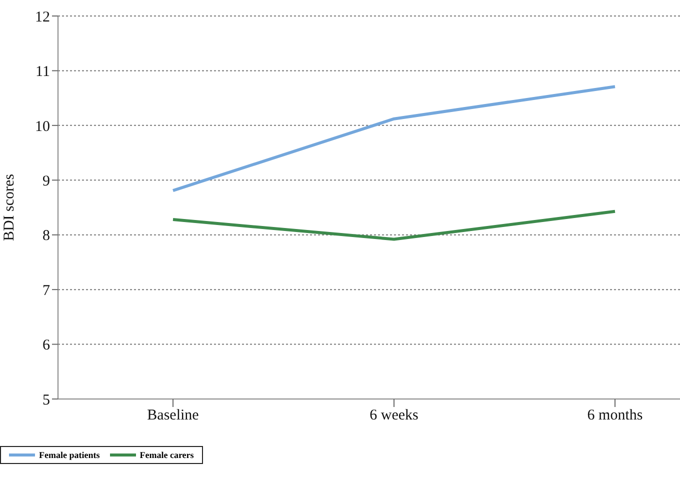 This screenshot has width=680, height=495. I want to click on y-tick-label: 11, so click(43, 72).